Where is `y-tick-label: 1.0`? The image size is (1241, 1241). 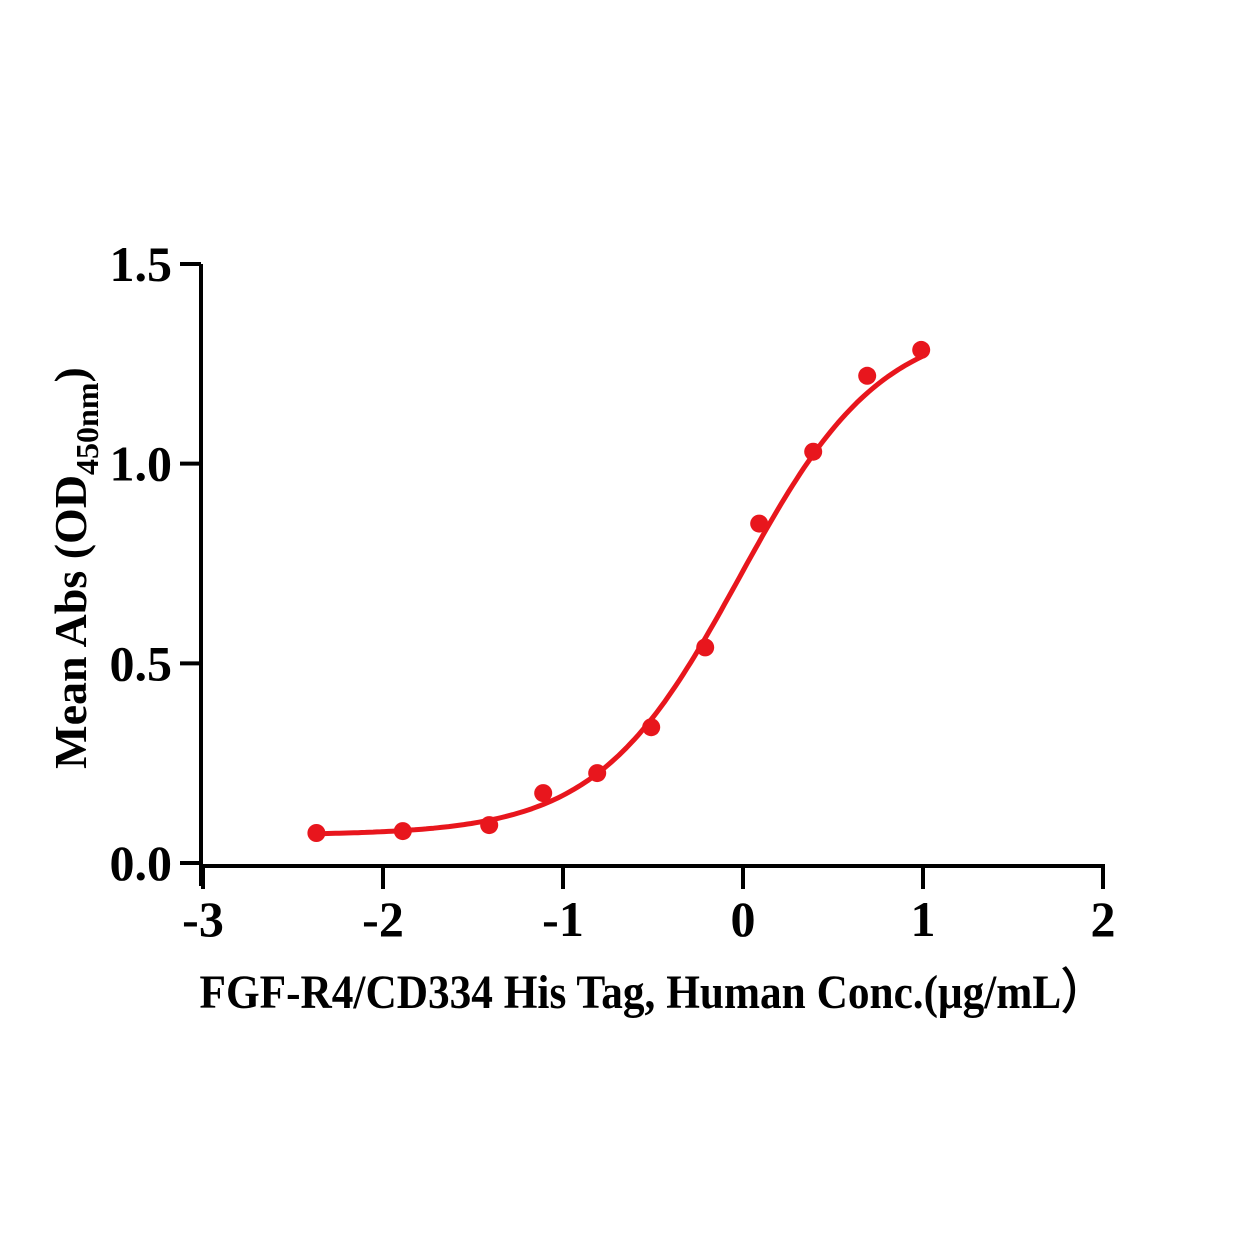 y-tick-label: 1.0 is located at coordinates (141, 464).